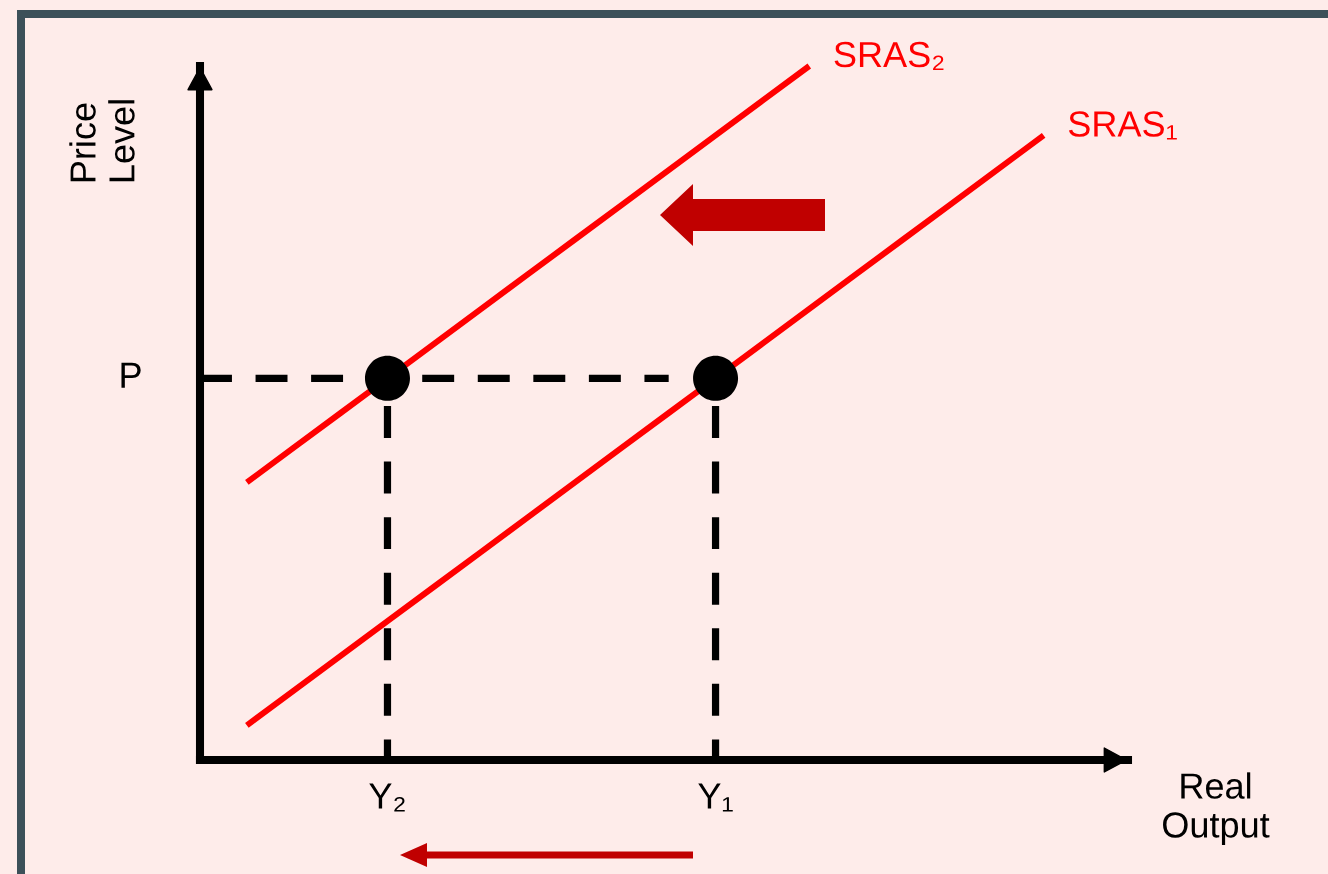 The height and width of the screenshot is (874, 1328). What do you see at coordinates (715, 797) in the screenshot?
I see `x-tick-label: Y₁` at bounding box center [715, 797].